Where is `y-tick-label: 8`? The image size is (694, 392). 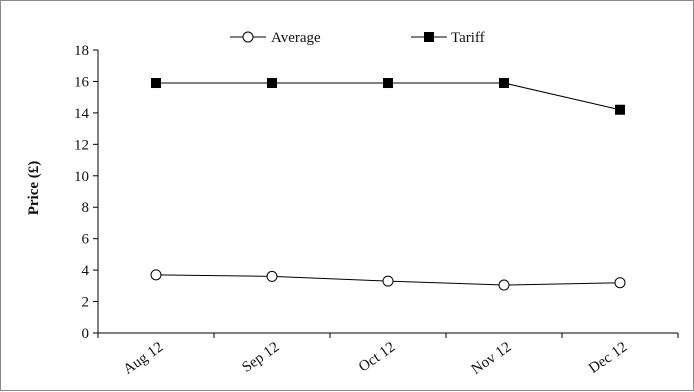
y-tick-label: 8 is located at coordinates (86, 208).